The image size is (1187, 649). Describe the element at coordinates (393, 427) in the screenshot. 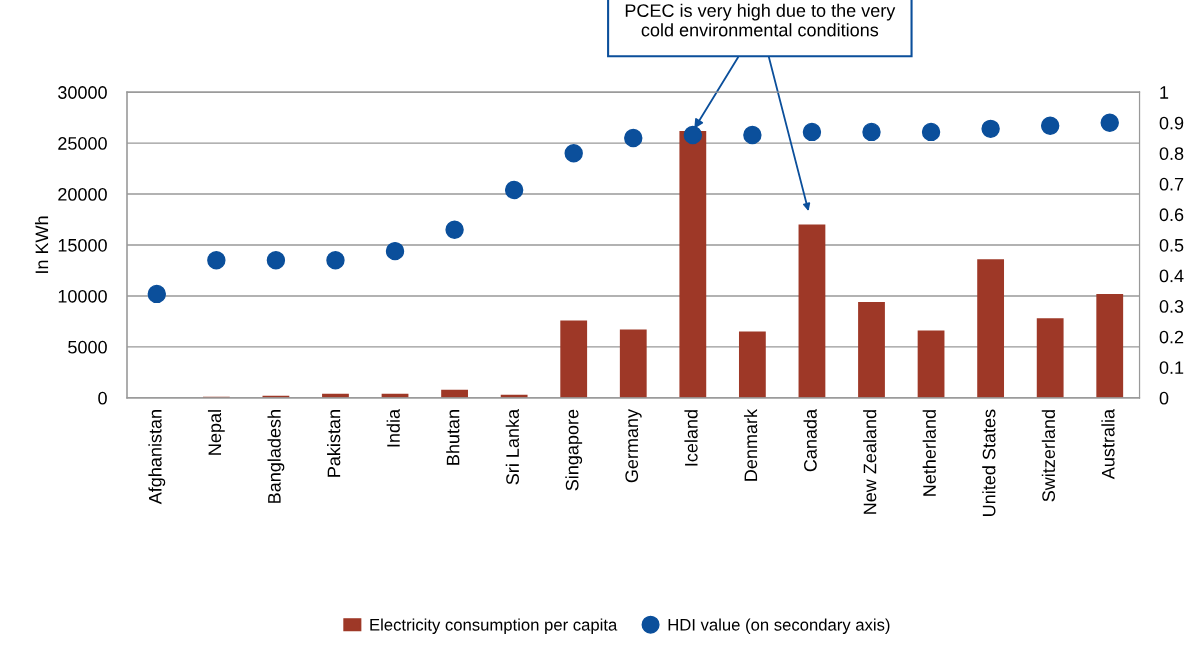

I see `x-tick-label: India` at that location.